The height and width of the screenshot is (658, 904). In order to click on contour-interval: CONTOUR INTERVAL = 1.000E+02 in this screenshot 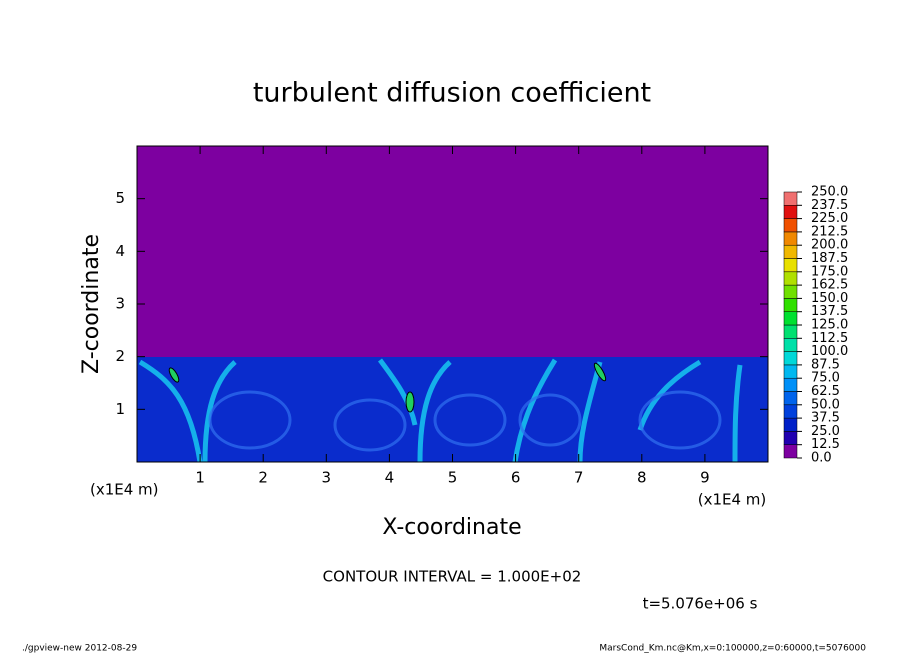, I will do `click(452, 577)`.